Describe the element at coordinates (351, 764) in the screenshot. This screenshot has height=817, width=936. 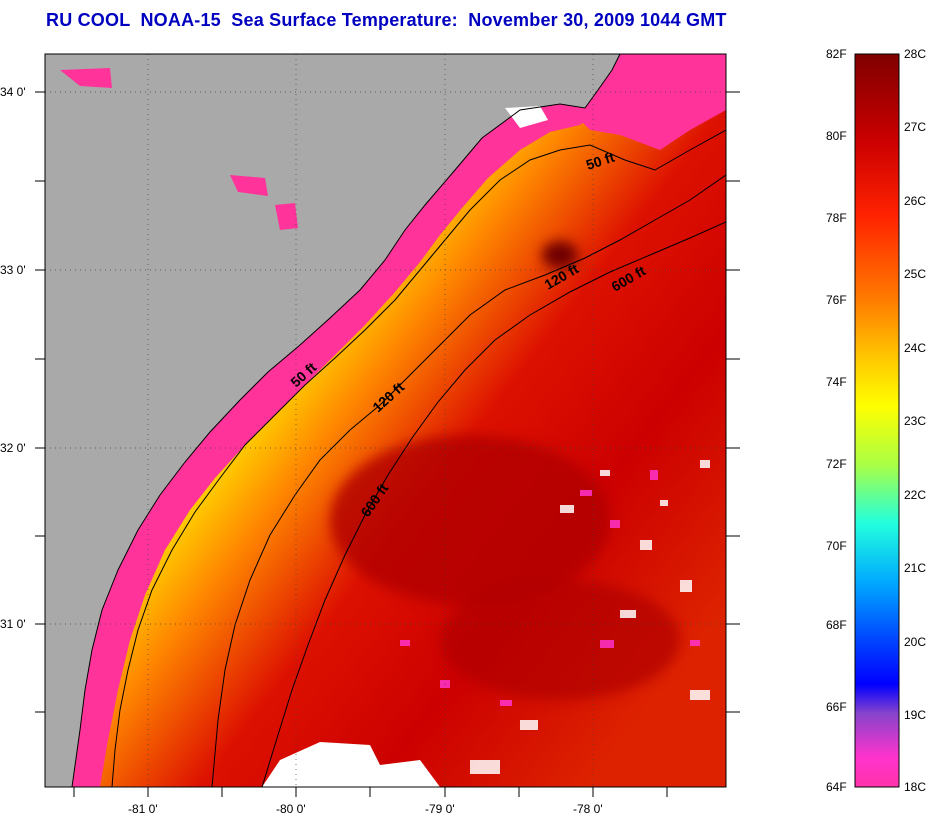
I see `cloud-mask-south` at that location.